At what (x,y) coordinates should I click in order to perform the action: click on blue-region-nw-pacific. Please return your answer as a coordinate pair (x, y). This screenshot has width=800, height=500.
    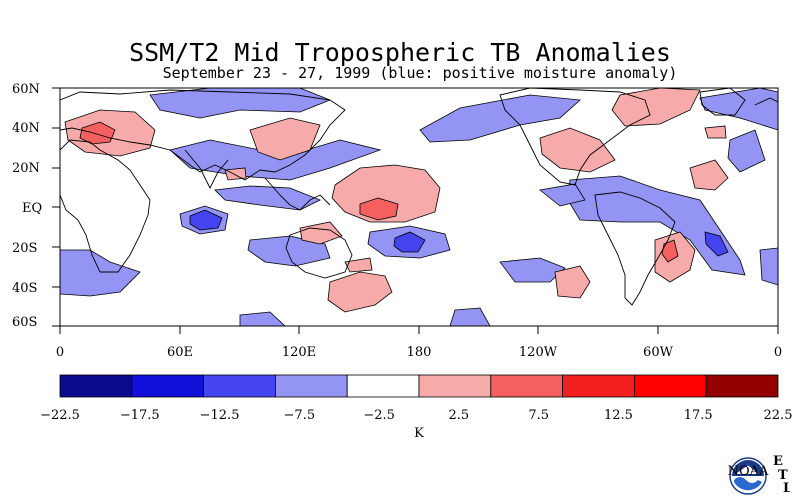
    Looking at the image, I should click on (240, 103).